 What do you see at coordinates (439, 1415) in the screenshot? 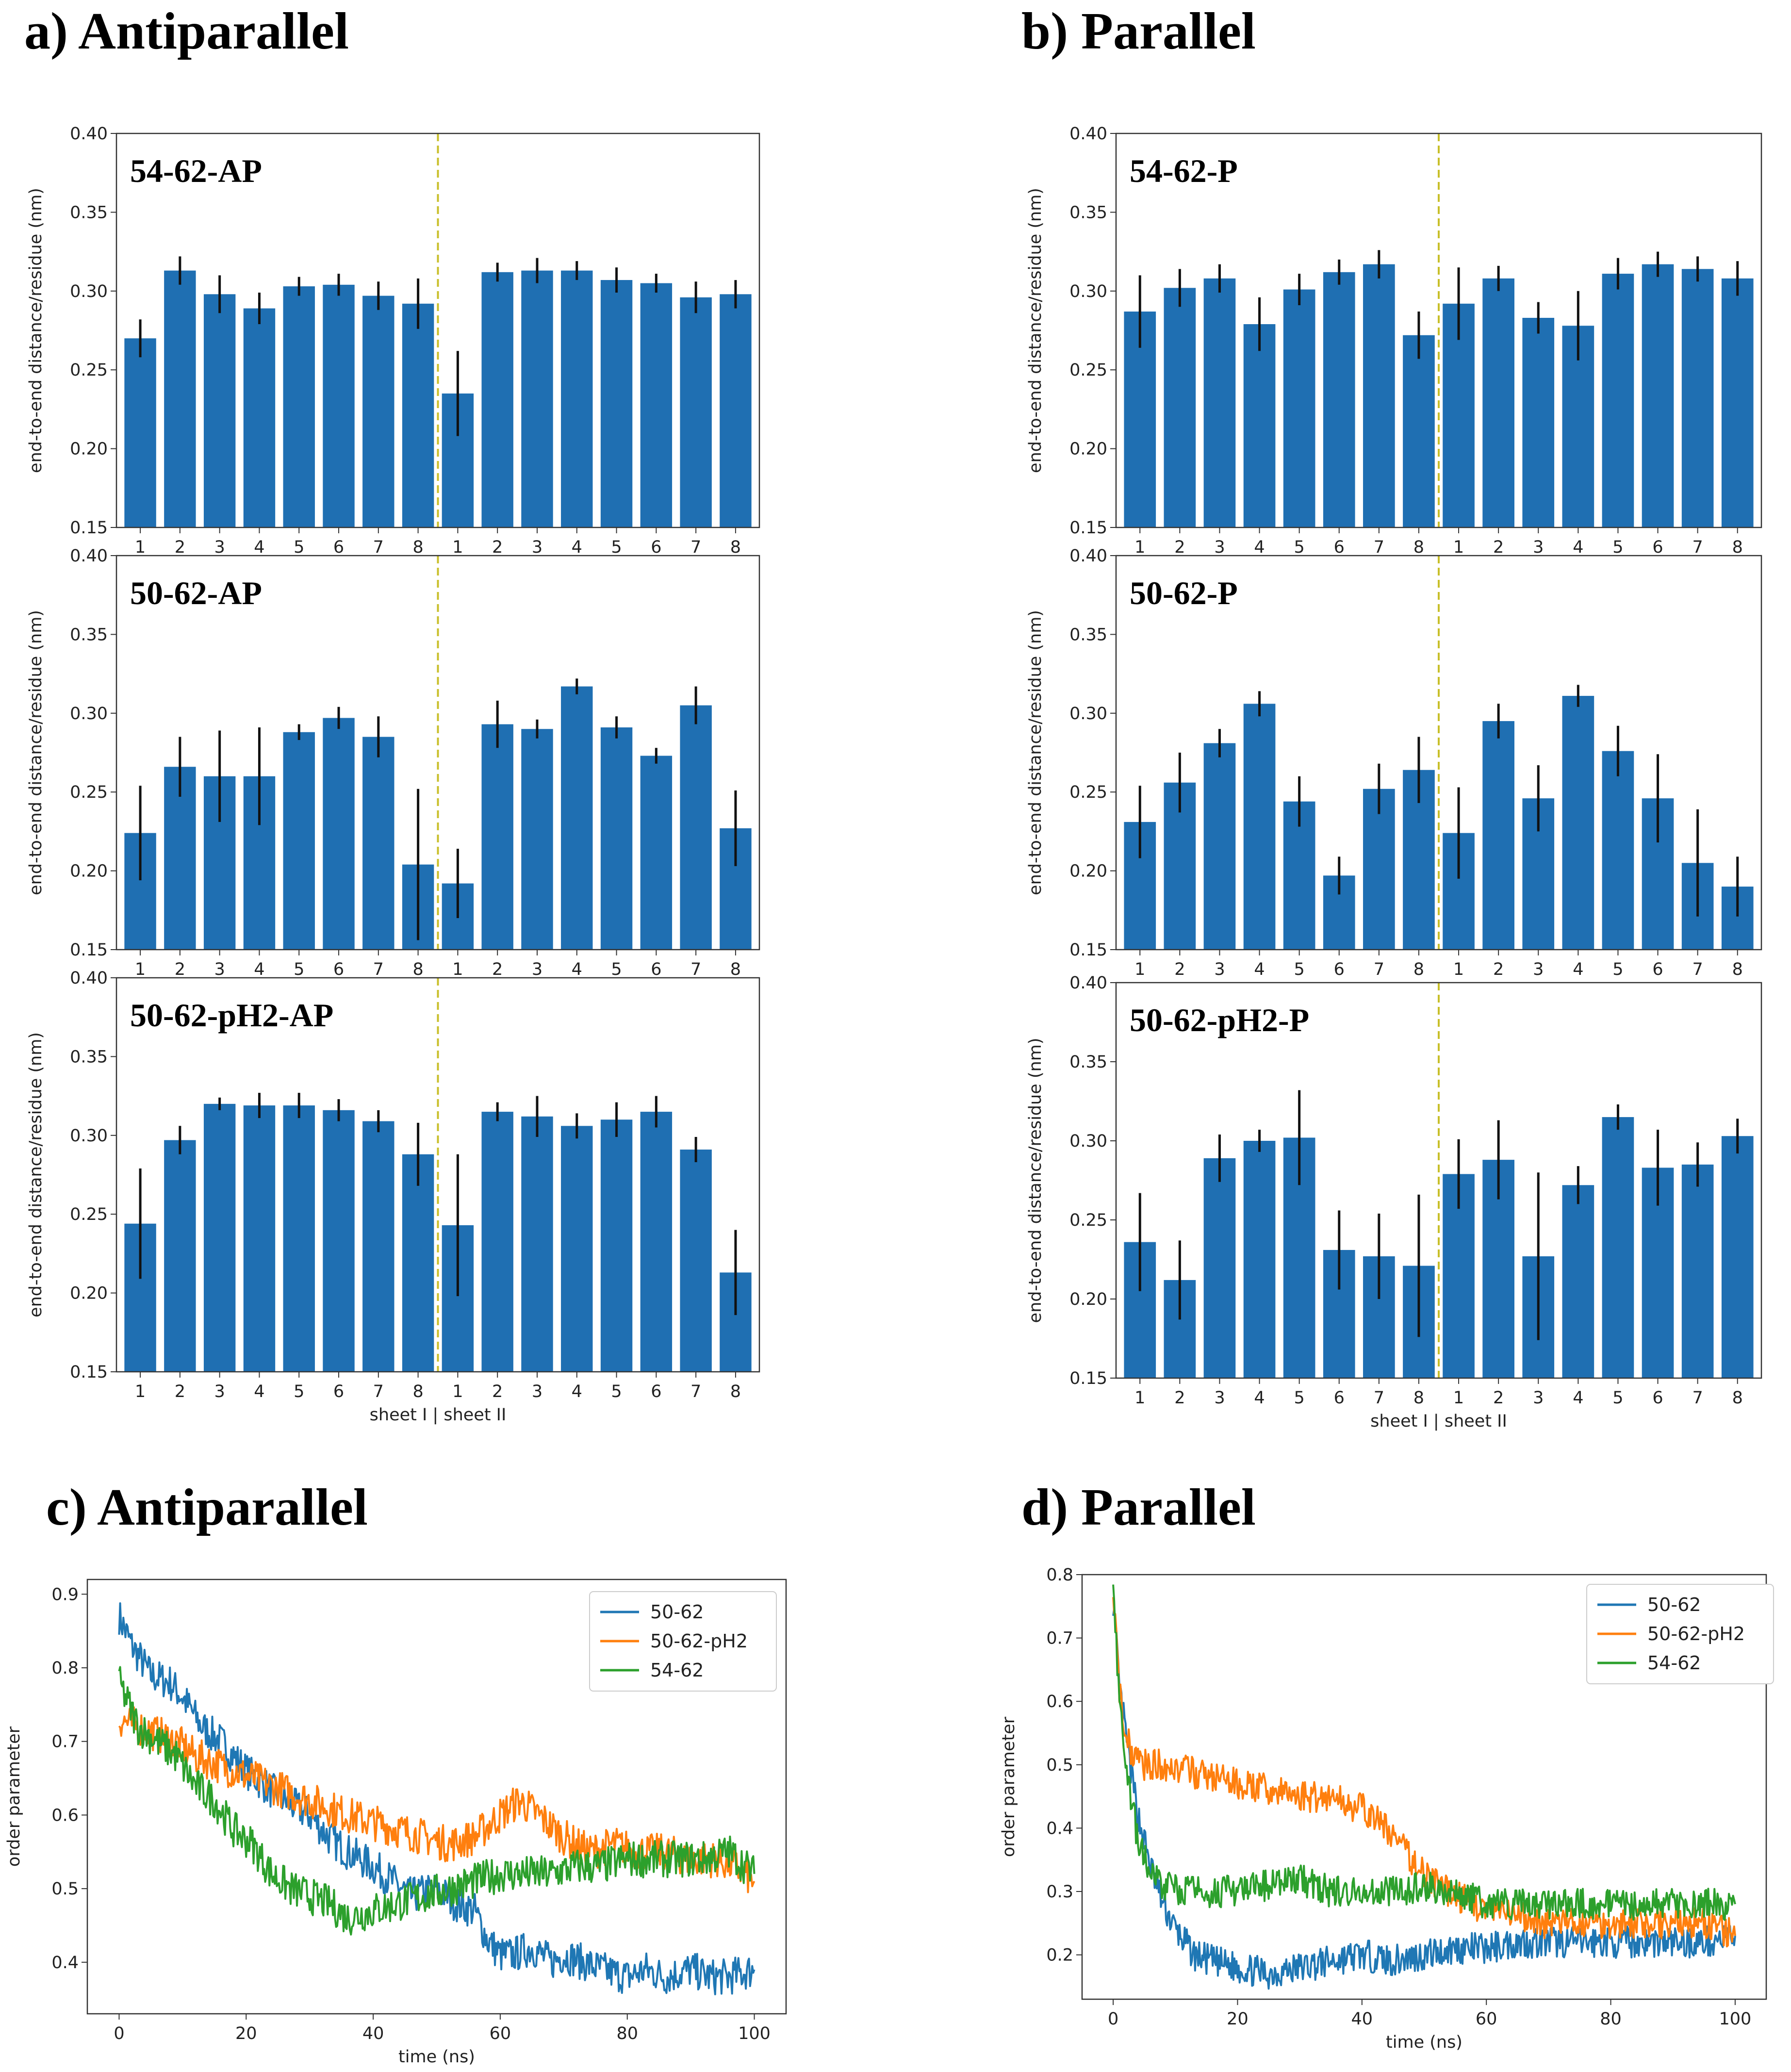
I see `x-axis-label: sheet I | sheet II` at bounding box center [439, 1415].